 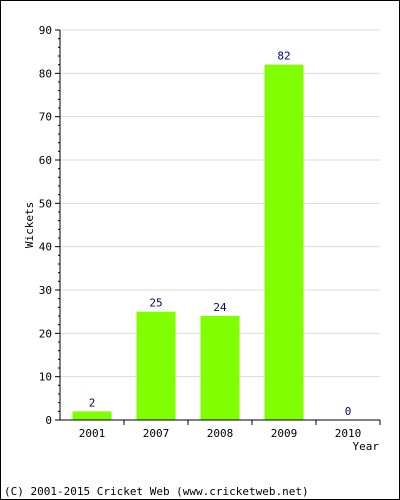 I want to click on y-tick-label-60: 60, so click(x=45, y=160).